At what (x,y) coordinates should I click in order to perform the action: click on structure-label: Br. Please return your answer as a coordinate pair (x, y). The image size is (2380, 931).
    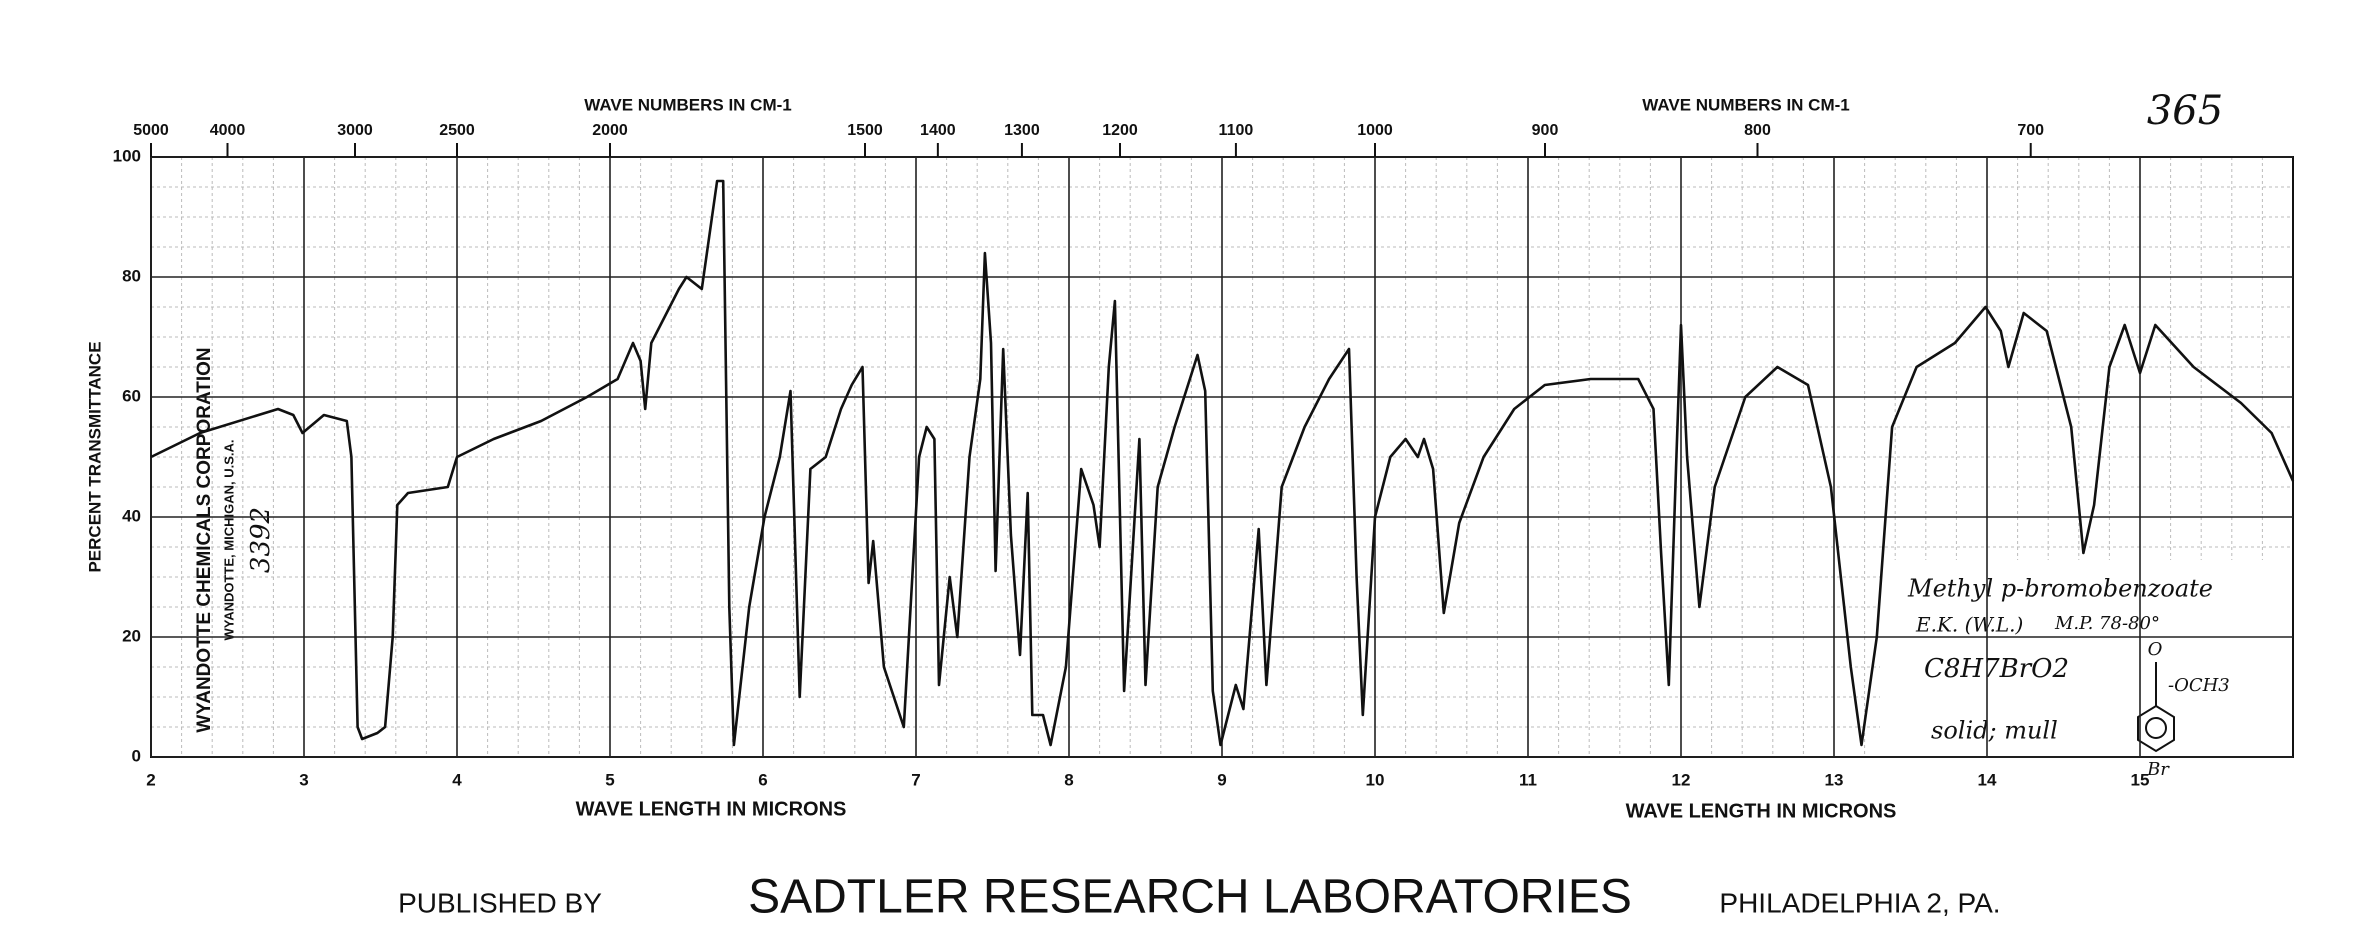
    Looking at the image, I should click on (2158, 769).